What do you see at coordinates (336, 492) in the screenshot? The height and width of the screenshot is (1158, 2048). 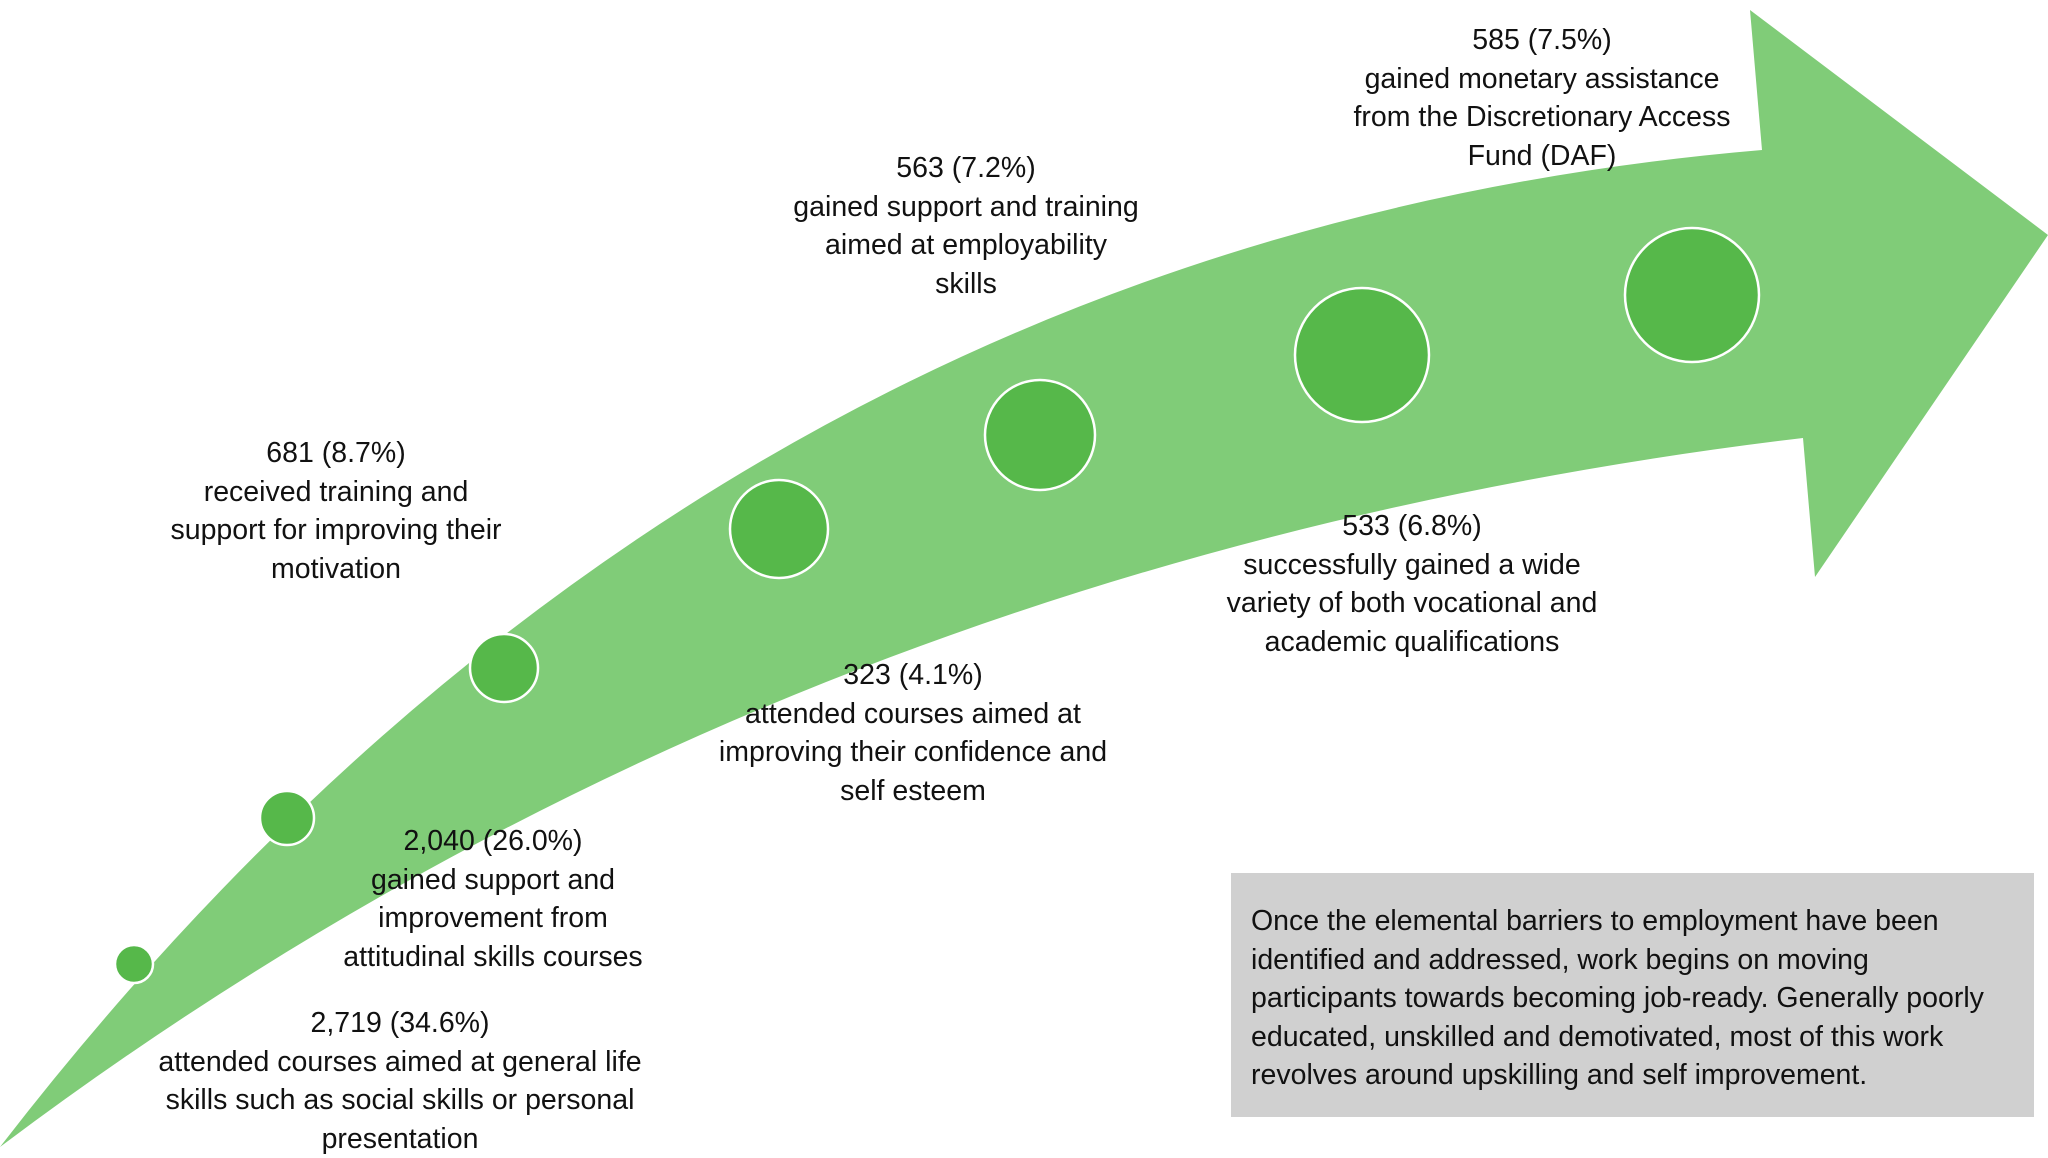 I see `step-text-line: received training and` at bounding box center [336, 492].